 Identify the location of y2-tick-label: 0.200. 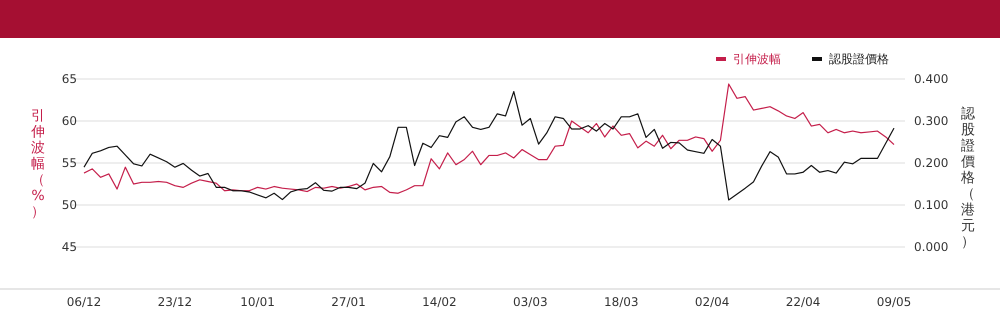
(931, 163).